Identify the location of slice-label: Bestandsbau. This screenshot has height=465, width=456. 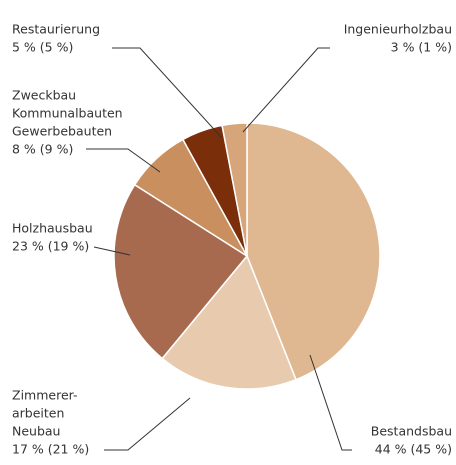
(411, 431).